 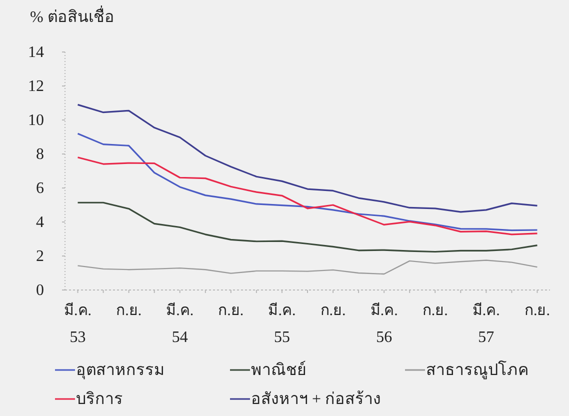 I want to click on legend-label: พาณิชย์, so click(x=278, y=369).